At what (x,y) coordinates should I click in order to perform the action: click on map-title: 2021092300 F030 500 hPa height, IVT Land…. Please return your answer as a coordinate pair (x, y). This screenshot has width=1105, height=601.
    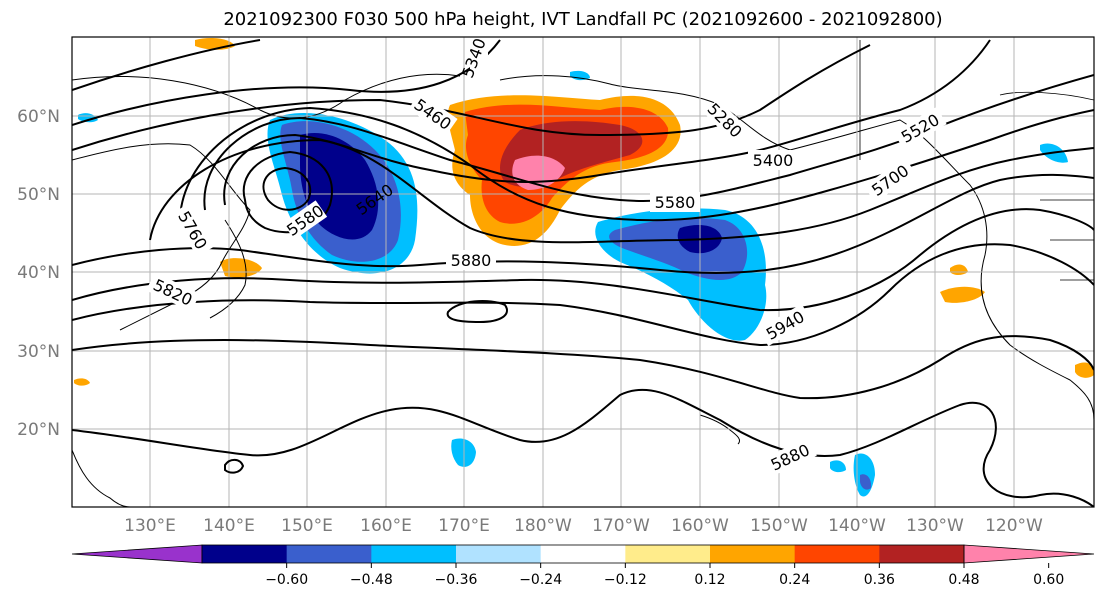
    Looking at the image, I should click on (582, 19).